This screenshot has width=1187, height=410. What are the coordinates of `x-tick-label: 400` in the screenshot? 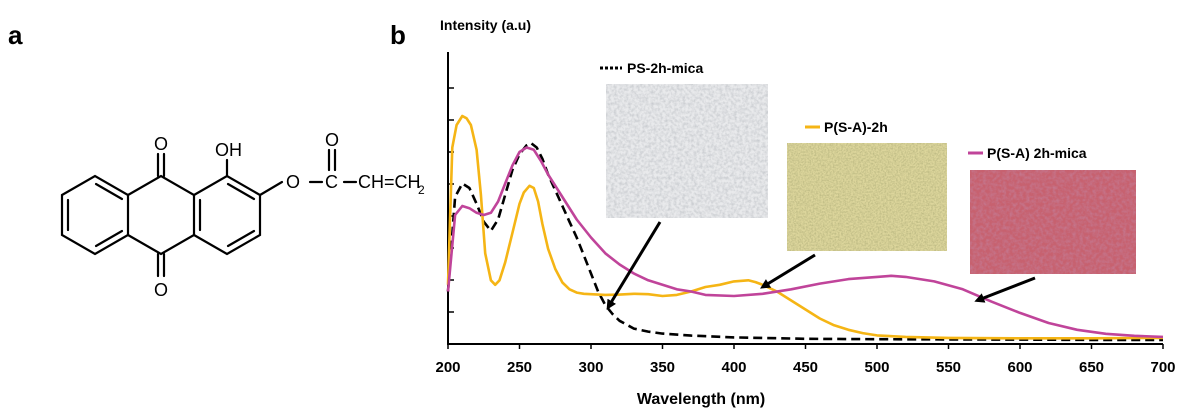 It's located at (733, 367).